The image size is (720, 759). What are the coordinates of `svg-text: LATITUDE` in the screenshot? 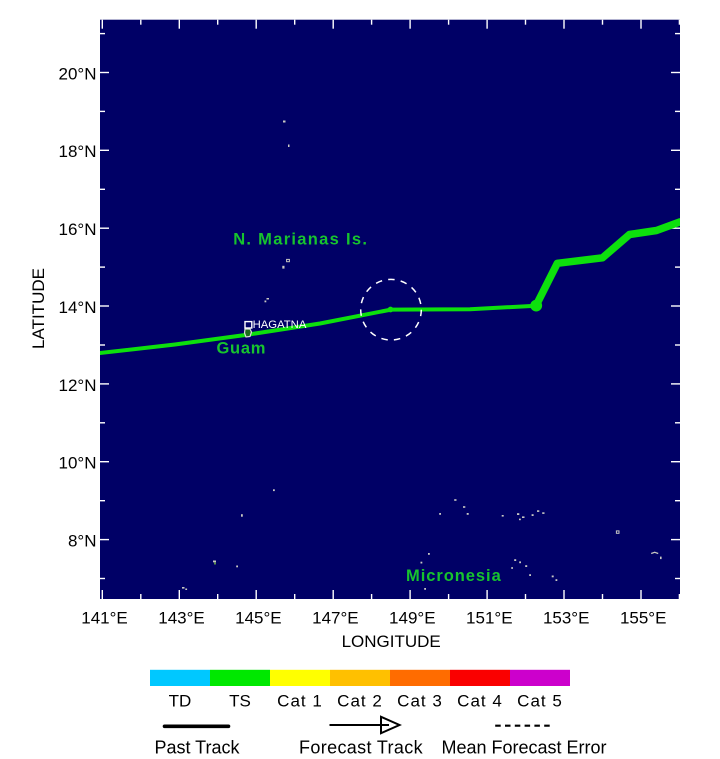 It's located at (38, 308).